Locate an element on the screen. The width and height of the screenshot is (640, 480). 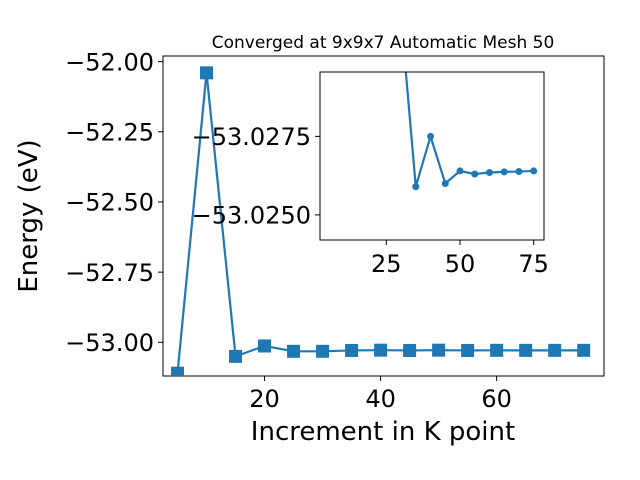
main-x-tick-label: 40 is located at coordinates (380, 399).